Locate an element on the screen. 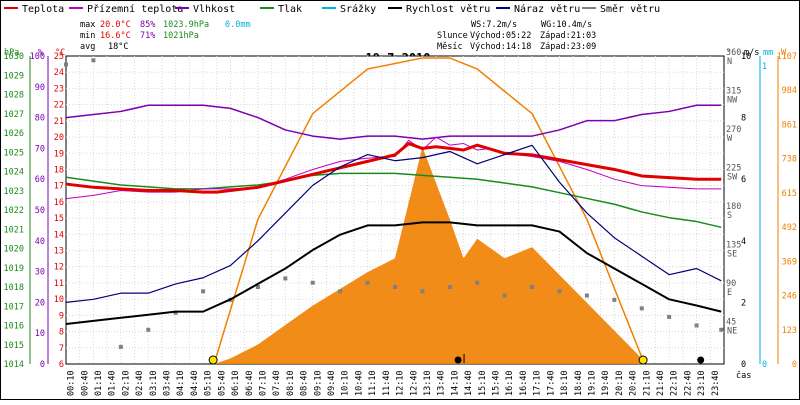 This screenshot has width=800, height=405. moon-rise: Východ:14:18 is located at coordinates (500, 47).